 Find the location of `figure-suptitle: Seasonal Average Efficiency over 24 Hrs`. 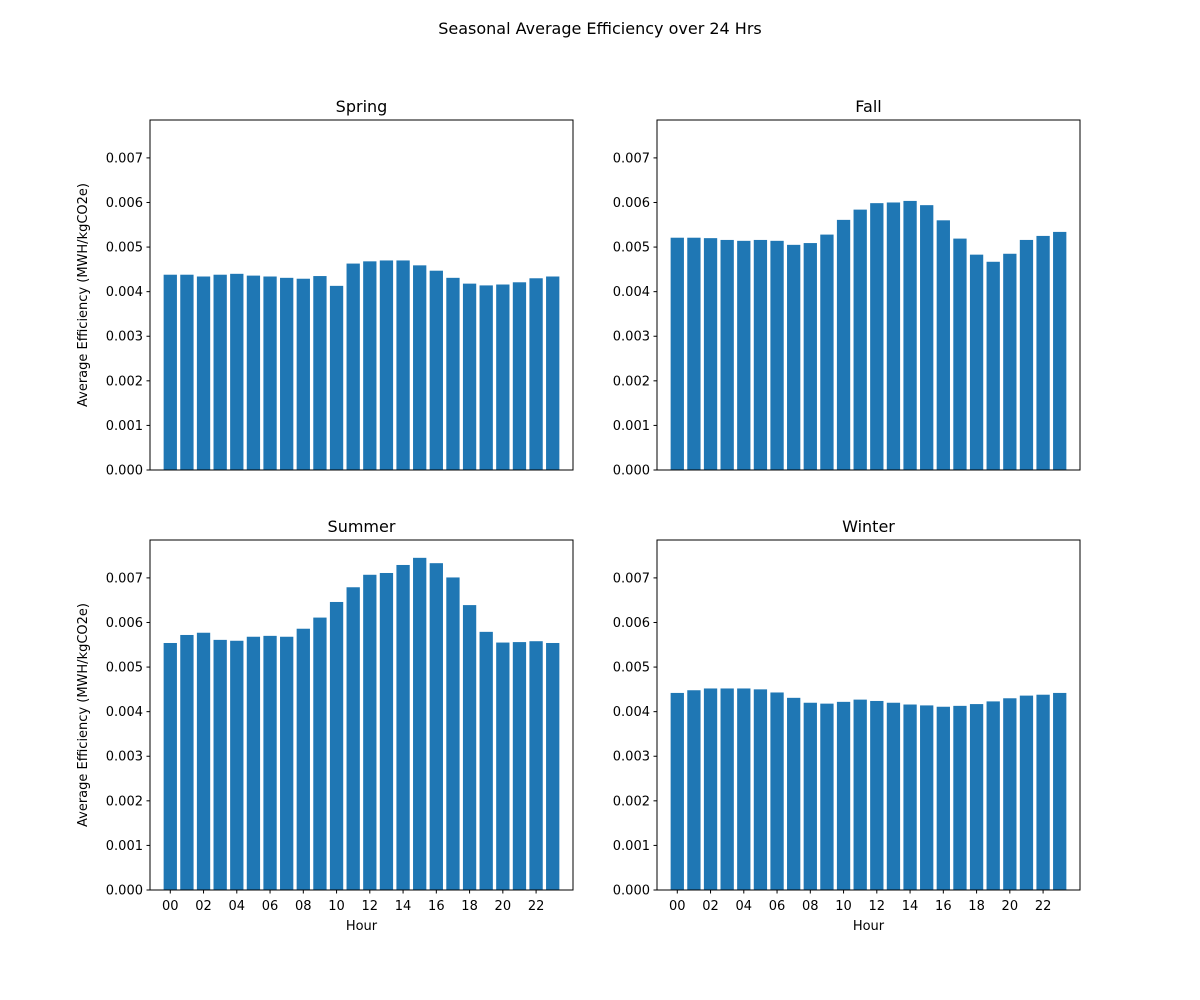

figure-suptitle: Seasonal Average Efficiency over 24 Hrs is located at coordinates (600, 28).